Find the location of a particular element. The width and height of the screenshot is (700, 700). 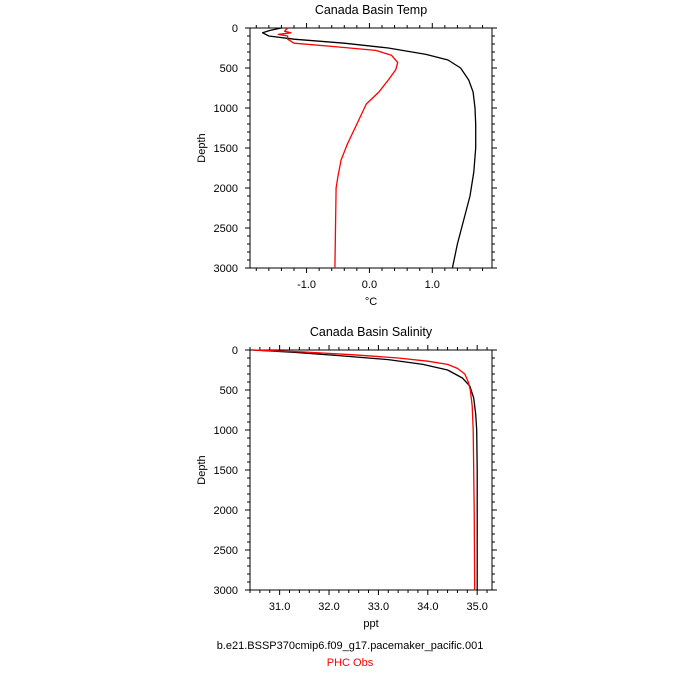

salinity-xtick-label: 31.0 is located at coordinates (279, 607).